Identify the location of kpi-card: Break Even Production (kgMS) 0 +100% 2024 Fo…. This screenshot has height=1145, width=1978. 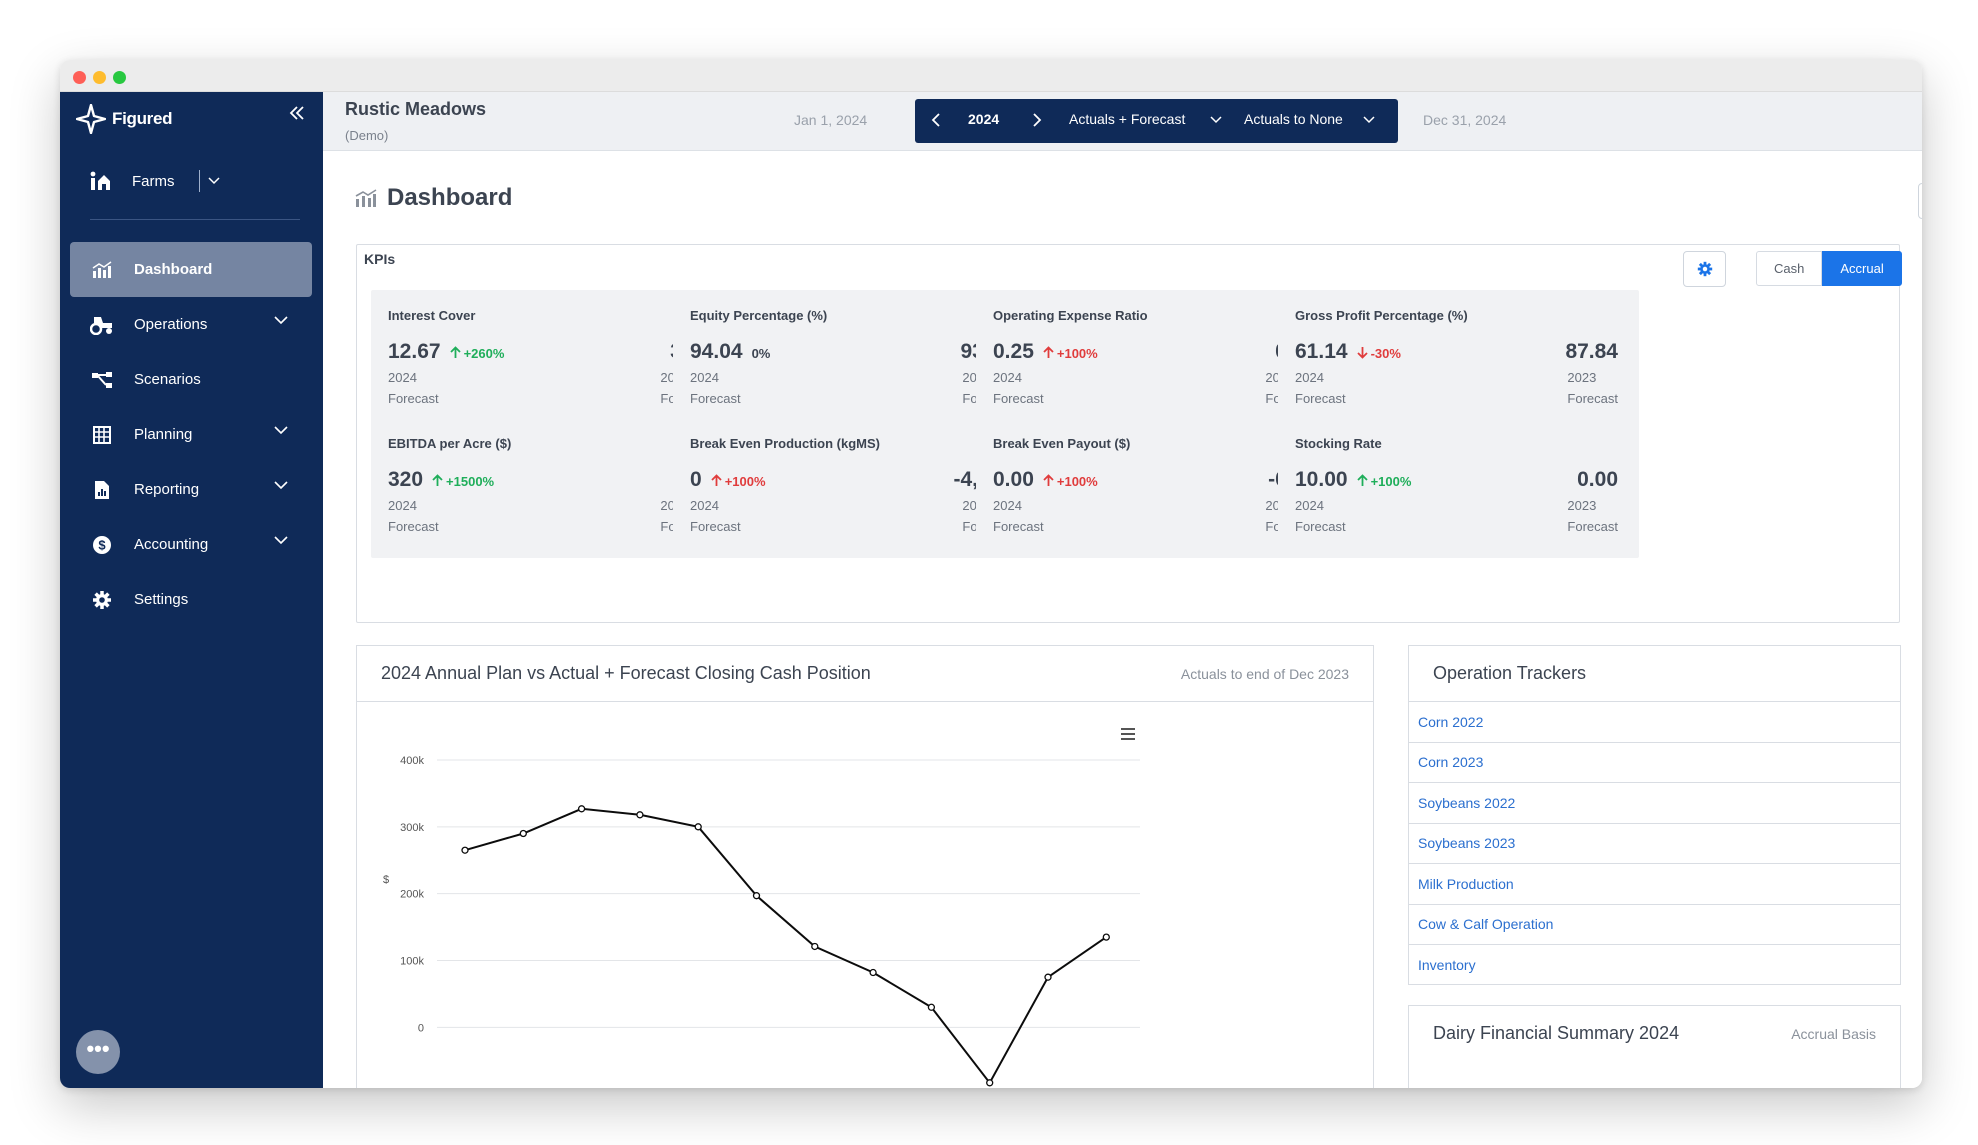
(853, 488).